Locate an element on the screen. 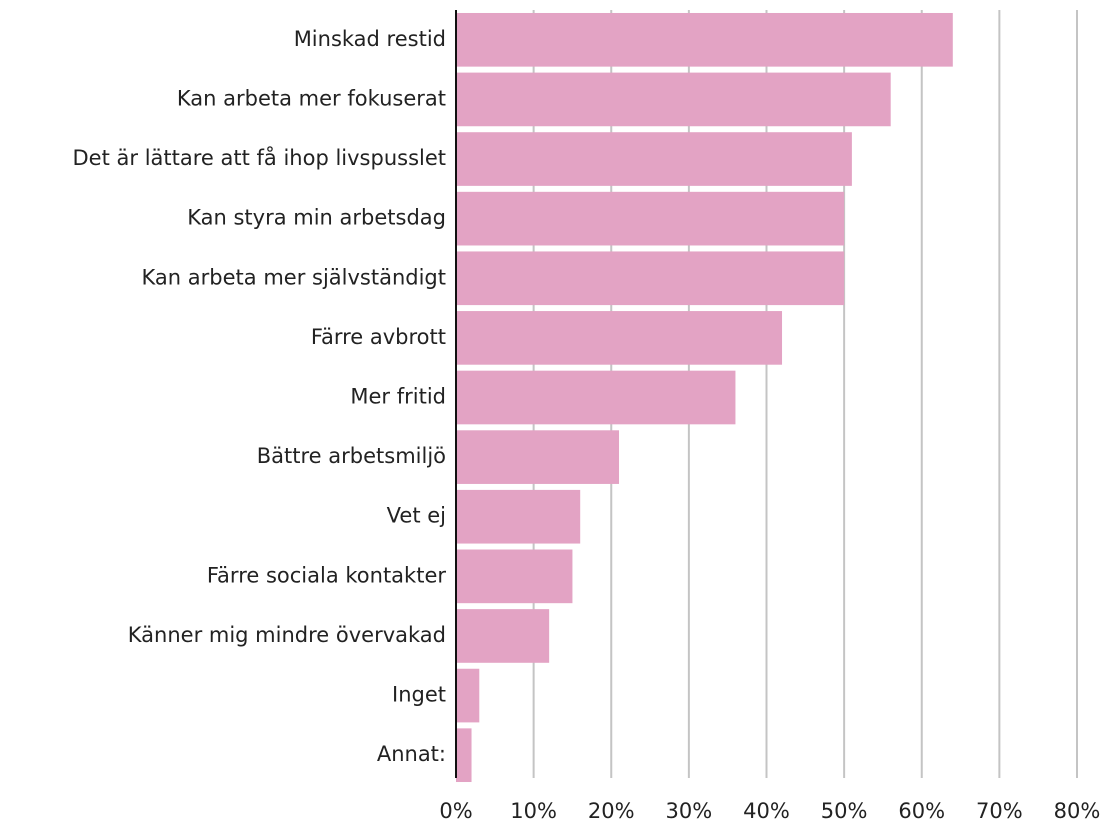 This screenshot has width=1106, height=835. y-tick-label: Vet ej is located at coordinates (416, 516).